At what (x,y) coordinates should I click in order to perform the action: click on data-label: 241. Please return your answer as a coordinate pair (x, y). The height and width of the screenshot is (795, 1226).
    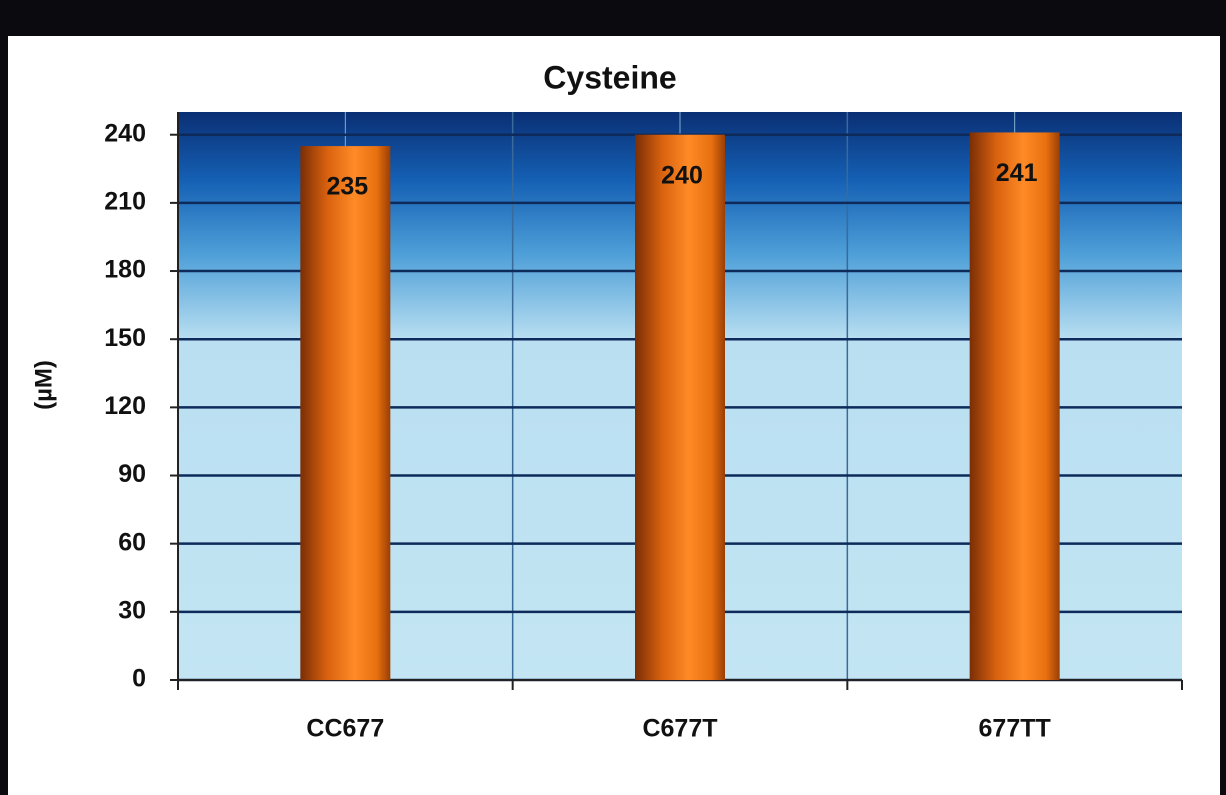
    Looking at the image, I should click on (1017, 173).